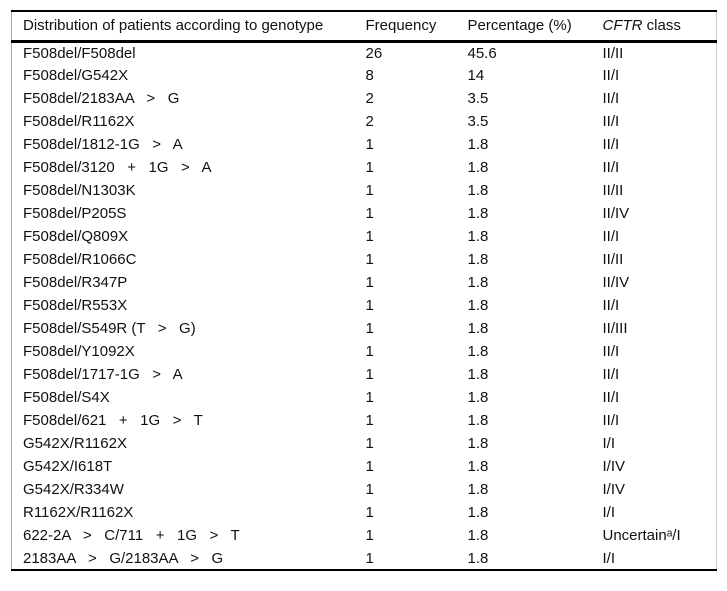 The width and height of the screenshot is (727, 591). I want to click on table-row: F508del/Y1092X 1 1.8 II/I, so click(364, 351).